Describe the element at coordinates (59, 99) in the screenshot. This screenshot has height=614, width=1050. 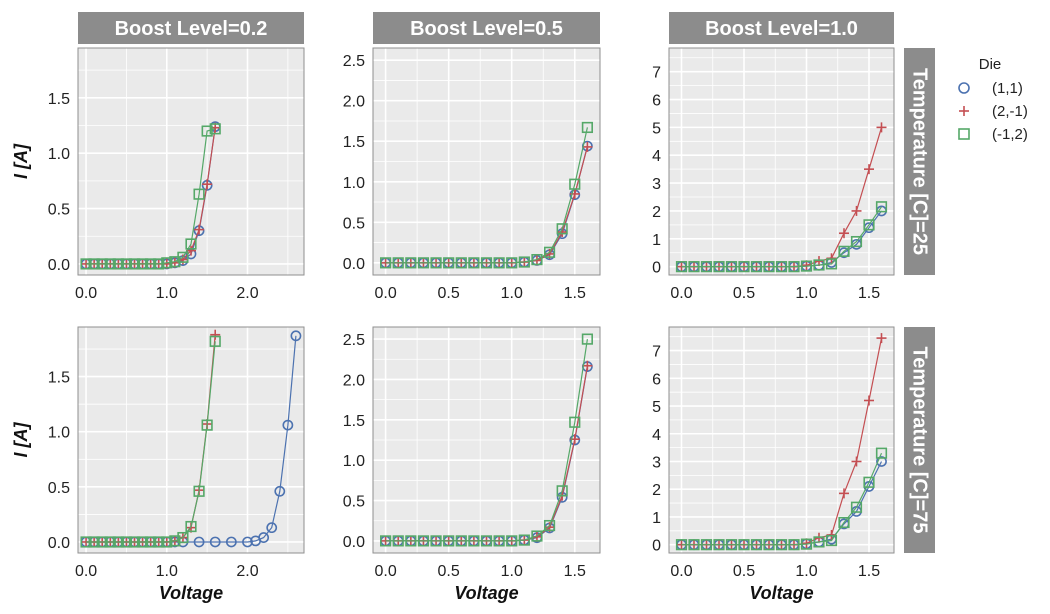
I see `y-tick-label: 1.5` at that location.